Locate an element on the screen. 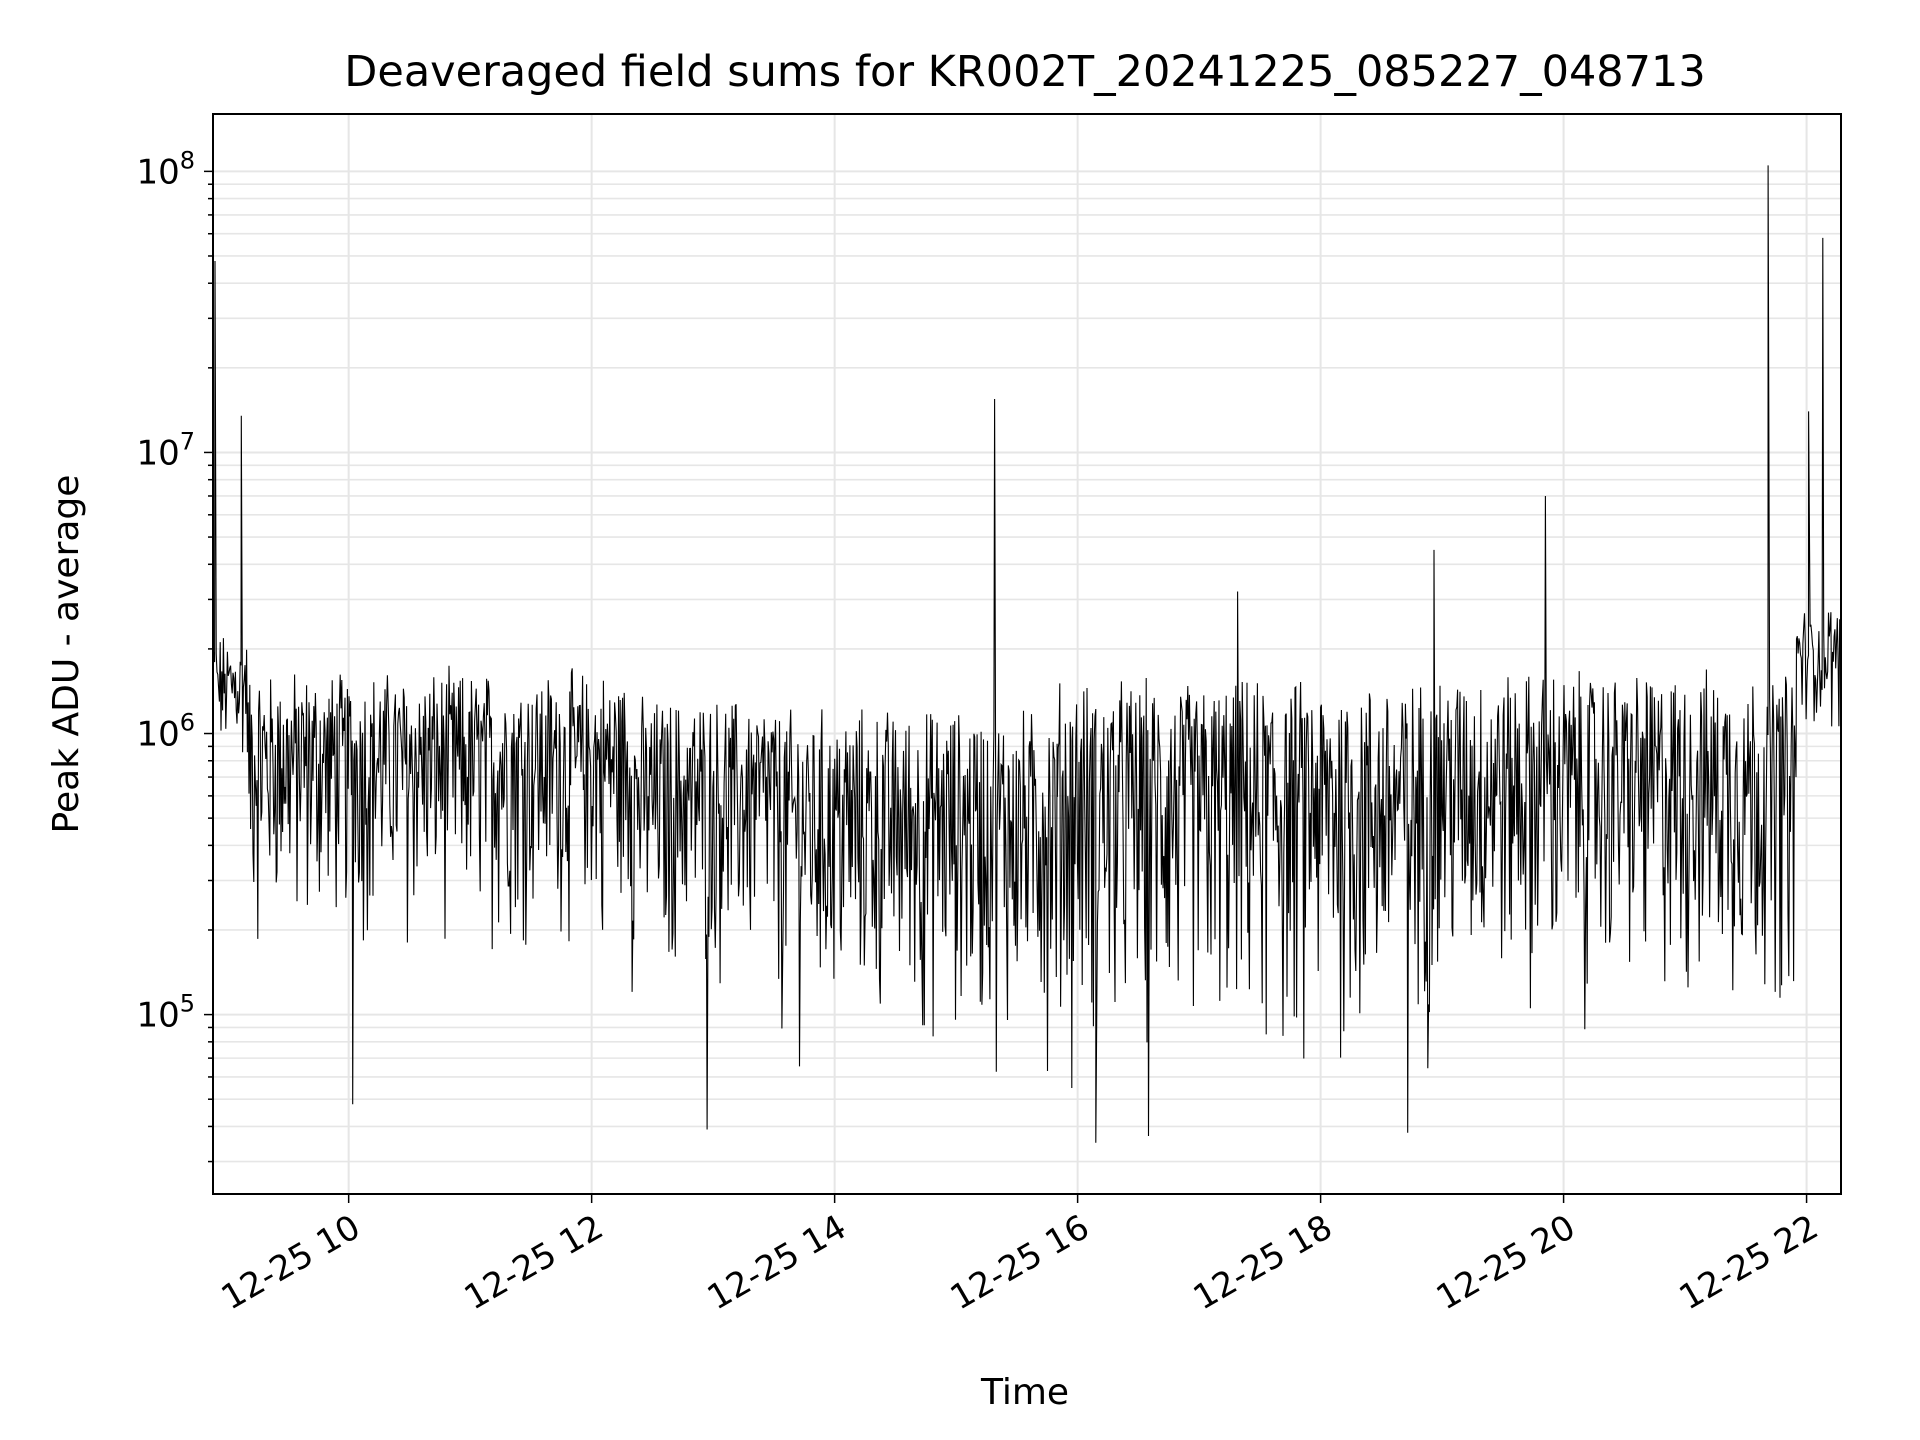 Image resolution: width=1920 pixels, height=1440 pixels. y-tick-exponent: 6 is located at coordinates (187, 723).